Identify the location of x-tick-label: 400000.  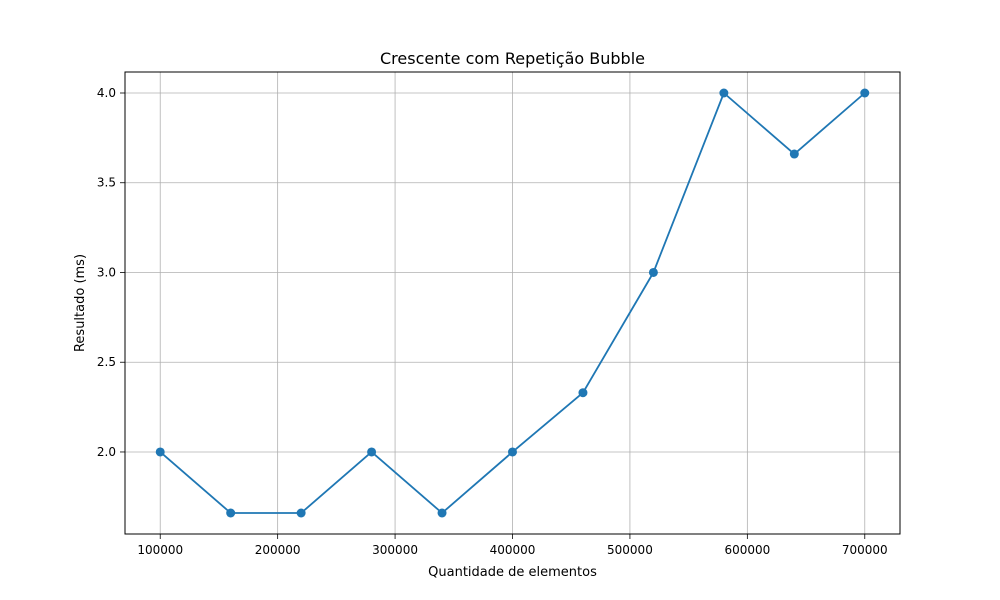
(513, 550).